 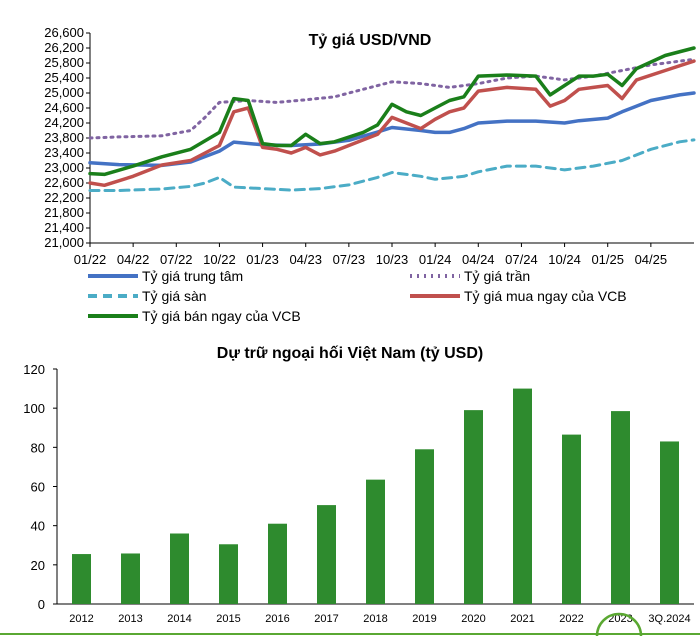 What do you see at coordinates (375, 619) in the screenshot?
I see `x-category-label: 2018` at bounding box center [375, 619].